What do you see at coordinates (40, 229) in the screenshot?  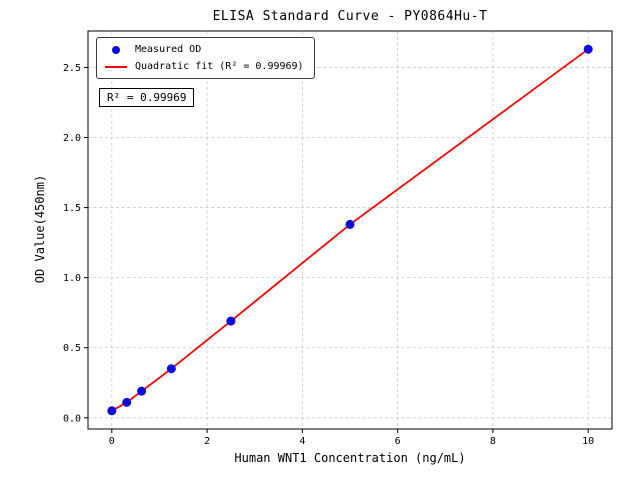 I see `y-axis-label: OD Value(450nm)` at bounding box center [40, 229].